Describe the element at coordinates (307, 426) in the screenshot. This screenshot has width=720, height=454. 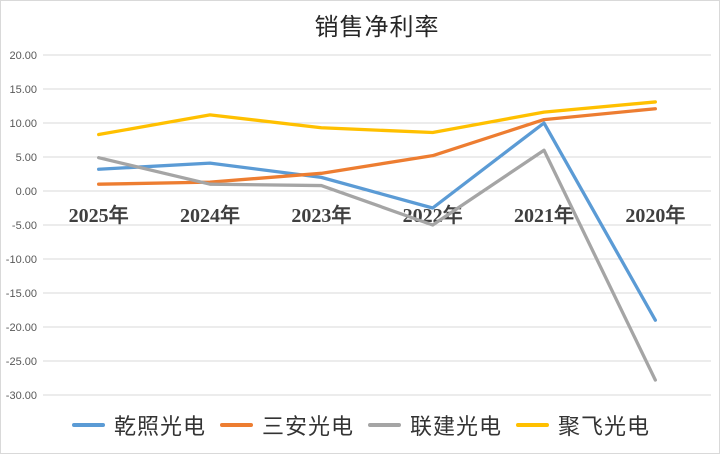
I see `legend-label: 三安光电` at that location.